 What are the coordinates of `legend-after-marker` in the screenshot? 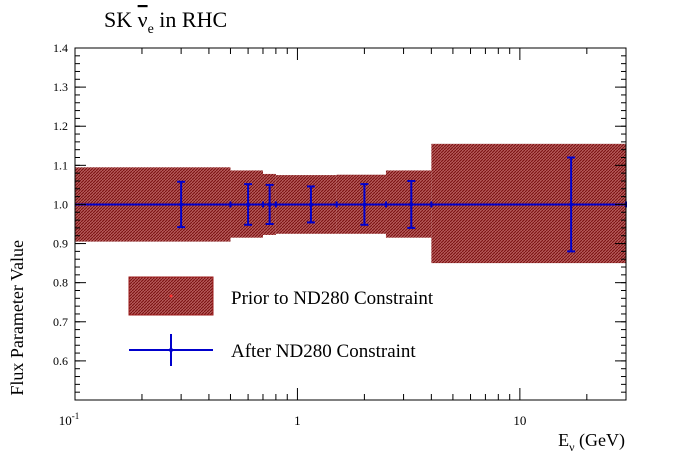 It's located at (171, 350).